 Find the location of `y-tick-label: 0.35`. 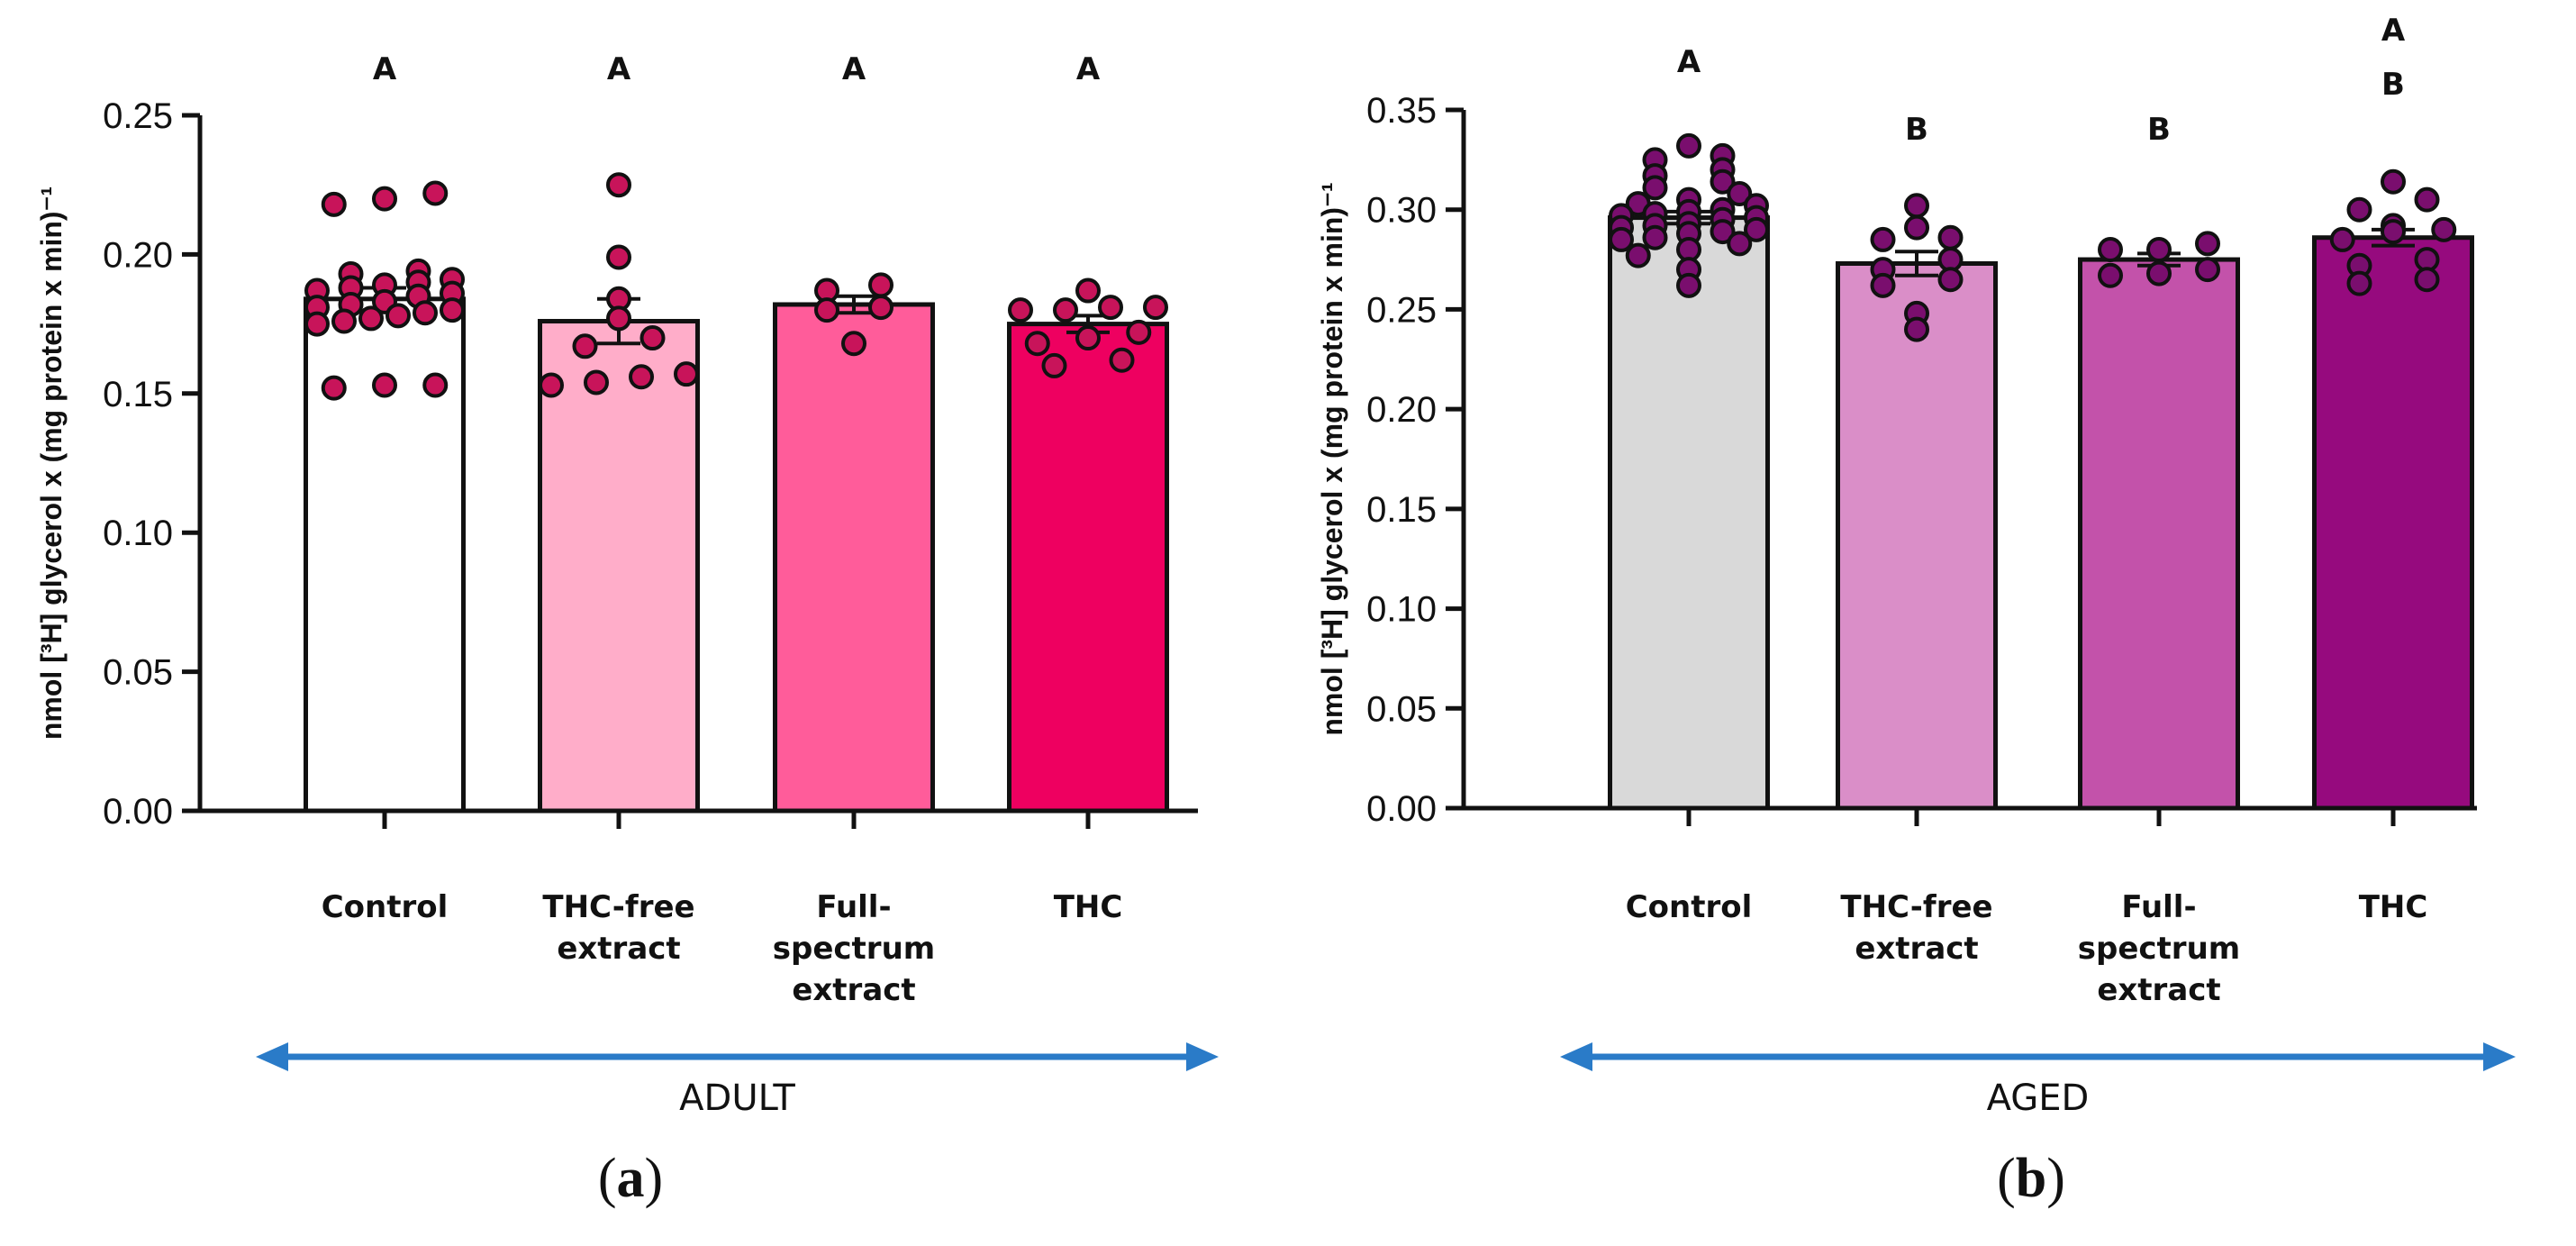

y-tick-label: 0.35 is located at coordinates (1401, 111).